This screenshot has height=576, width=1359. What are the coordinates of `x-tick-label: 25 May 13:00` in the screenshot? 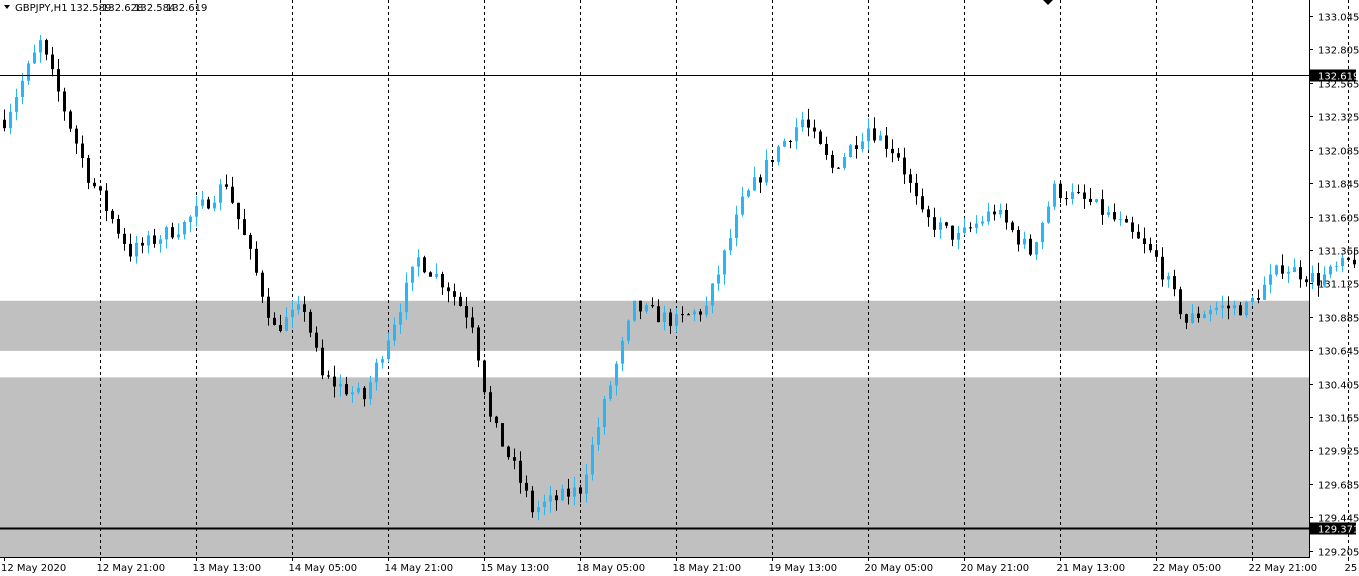 It's located at (1352, 568).